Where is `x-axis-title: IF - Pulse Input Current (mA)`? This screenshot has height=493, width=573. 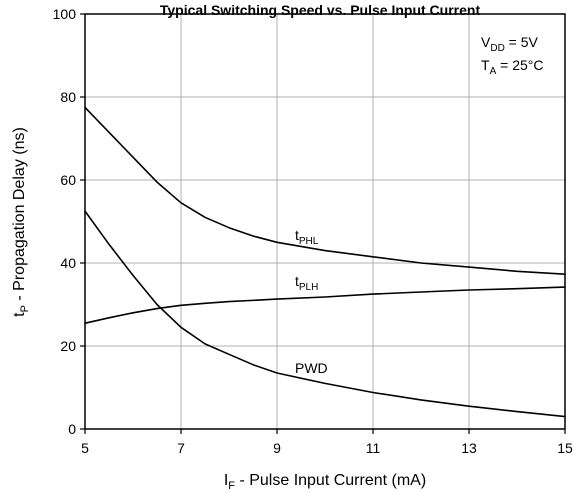 x-axis-title: IF - Pulse Input Current (mA) is located at coordinates (325, 482).